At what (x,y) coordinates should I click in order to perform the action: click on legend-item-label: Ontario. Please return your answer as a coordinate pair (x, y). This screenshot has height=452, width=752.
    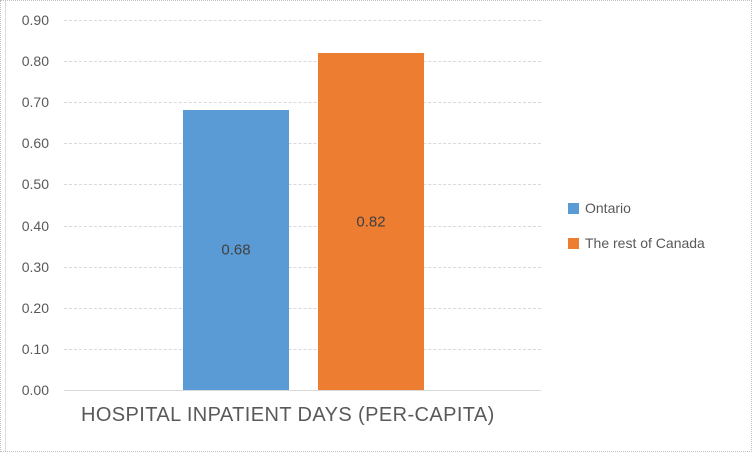
    Looking at the image, I should click on (608, 208).